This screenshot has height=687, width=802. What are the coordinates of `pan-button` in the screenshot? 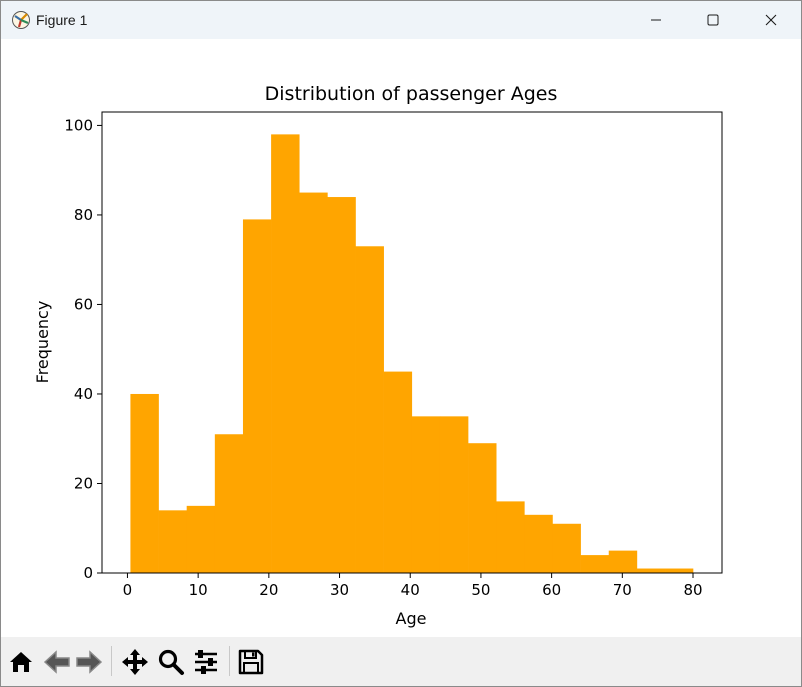 It's located at (135, 662).